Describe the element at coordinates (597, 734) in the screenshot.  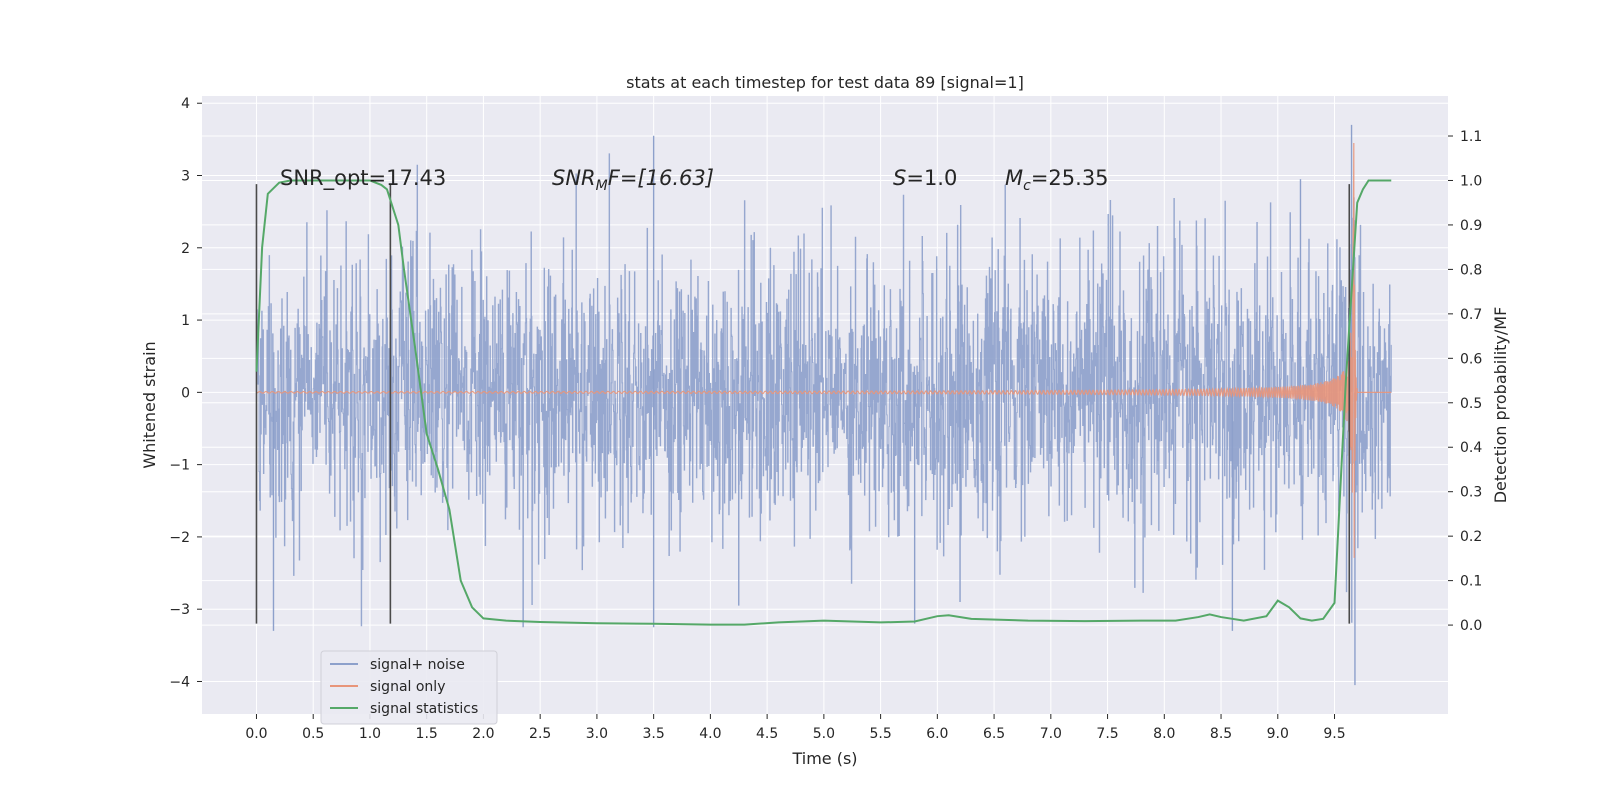
I see `x-tick-label: 3.0` at that location.